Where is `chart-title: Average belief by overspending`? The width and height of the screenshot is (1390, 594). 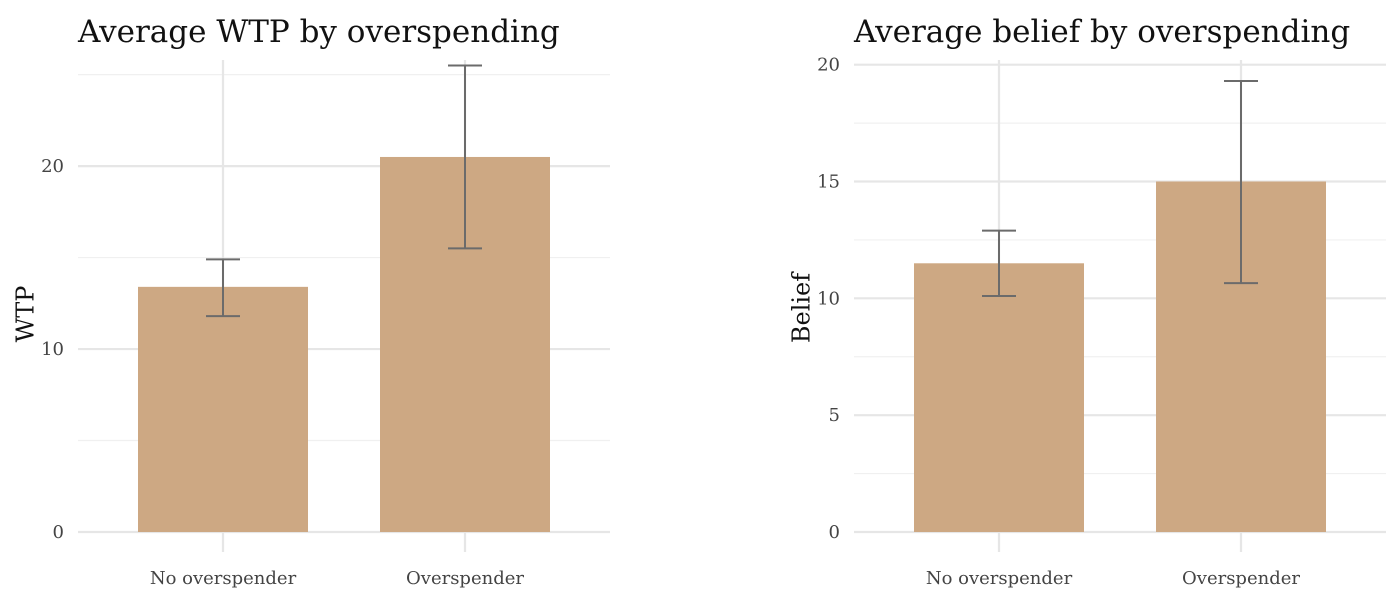
chart-title: Average belief by overspending is located at coordinates (1101, 32).